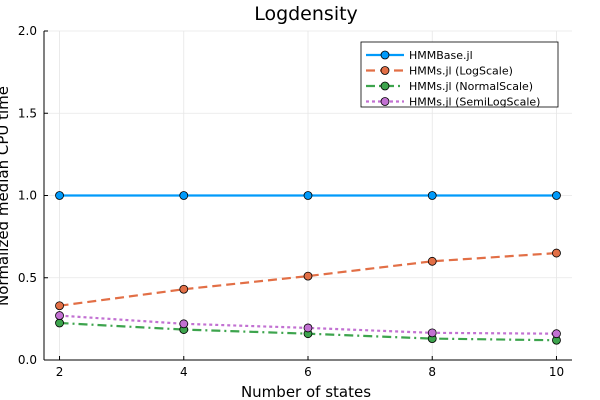  Describe the element at coordinates (432, 372) in the screenshot. I see `x-tick-label: 8` at that location.